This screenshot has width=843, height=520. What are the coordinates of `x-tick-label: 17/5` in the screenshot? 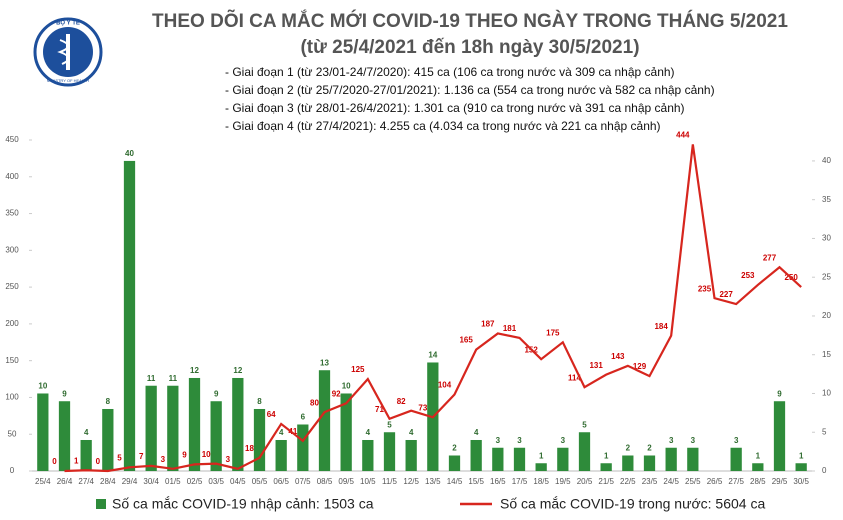 It's located at (520, 481).